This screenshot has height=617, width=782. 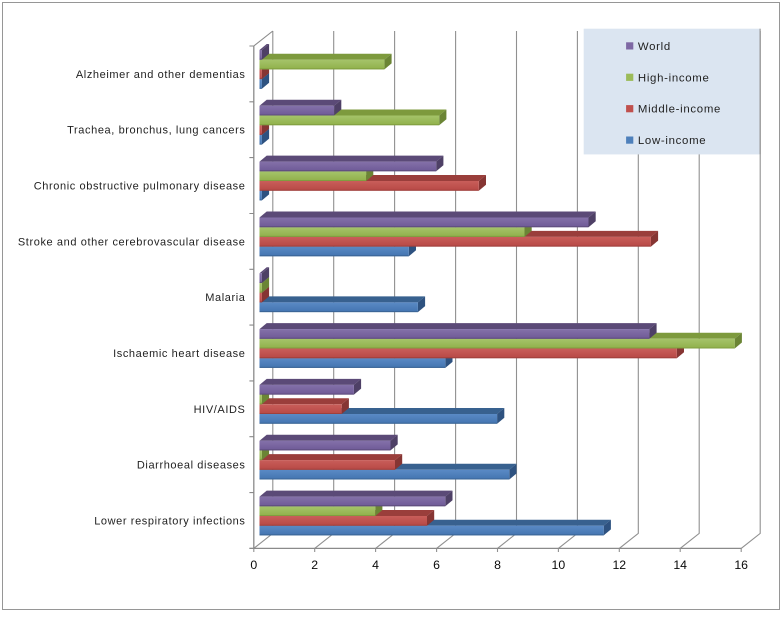 I want to click on svg-text: 8, so click(x=497, y=565).